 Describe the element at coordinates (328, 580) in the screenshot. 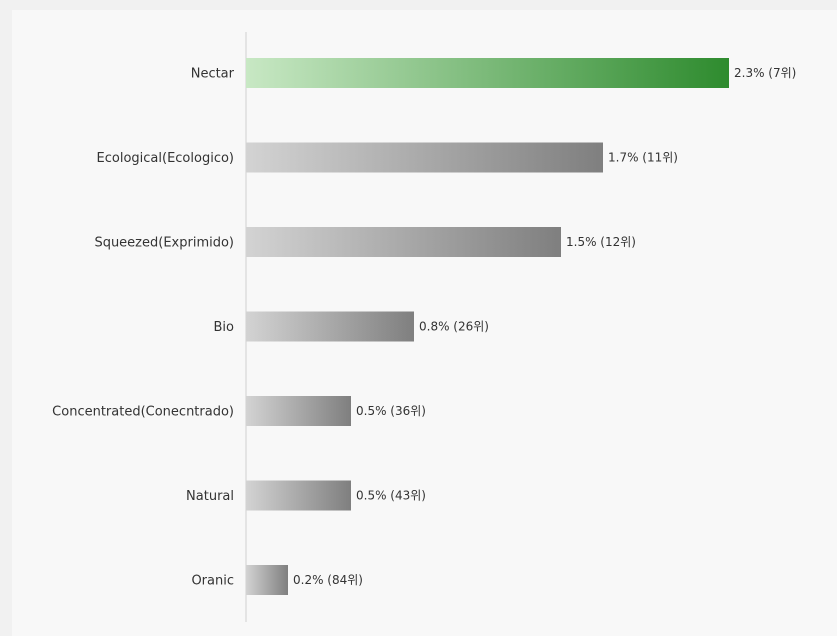

I see `data-label: 0.2% (84위)` at that location.